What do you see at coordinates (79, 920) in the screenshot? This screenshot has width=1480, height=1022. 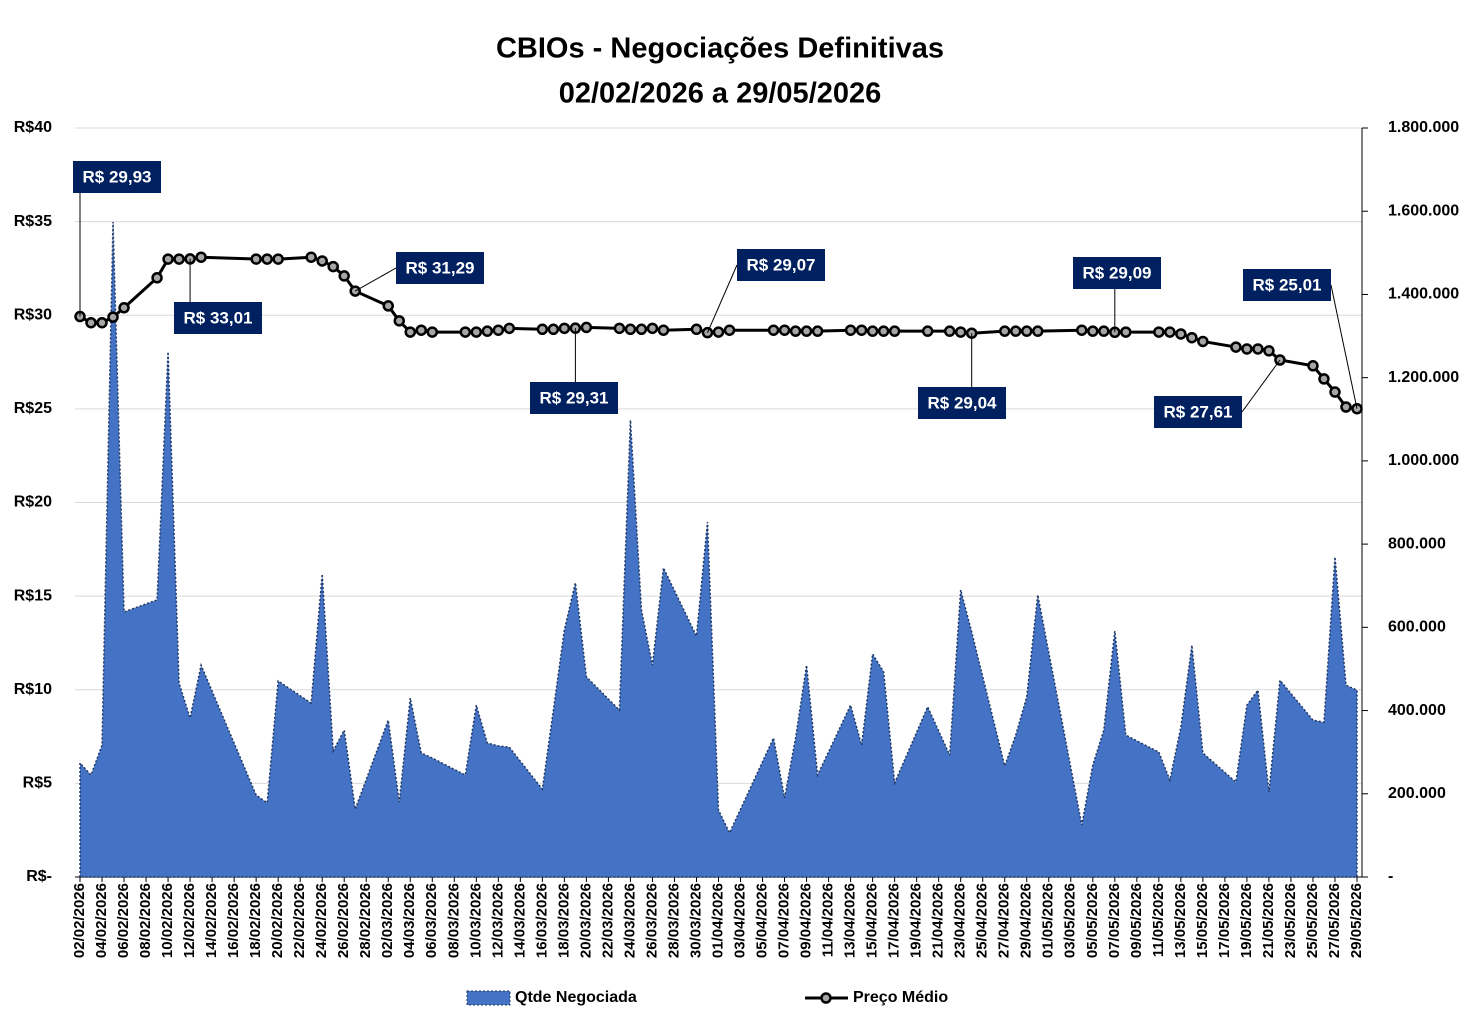 I see `x-tick-label: 02/02/2026` at bounding box center [79, 920].